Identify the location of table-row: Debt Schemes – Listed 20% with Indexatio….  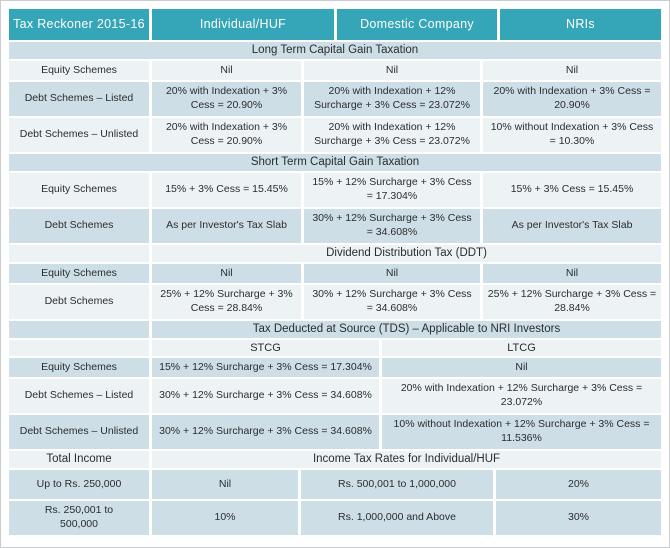
(335, 99).